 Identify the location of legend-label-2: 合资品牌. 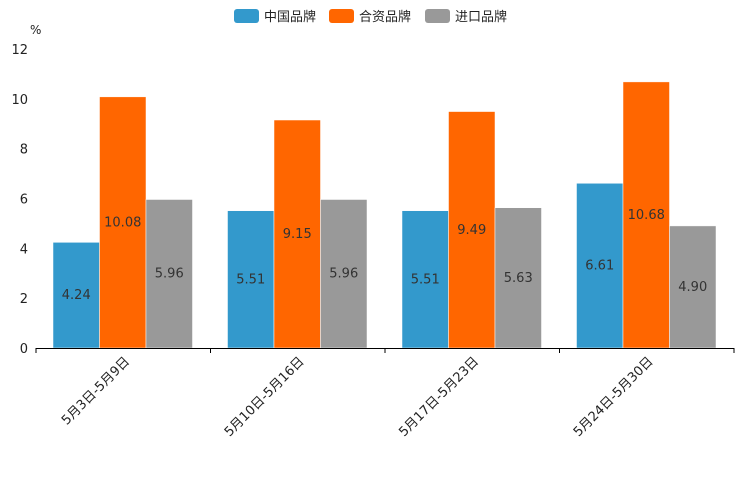
(385, 17).